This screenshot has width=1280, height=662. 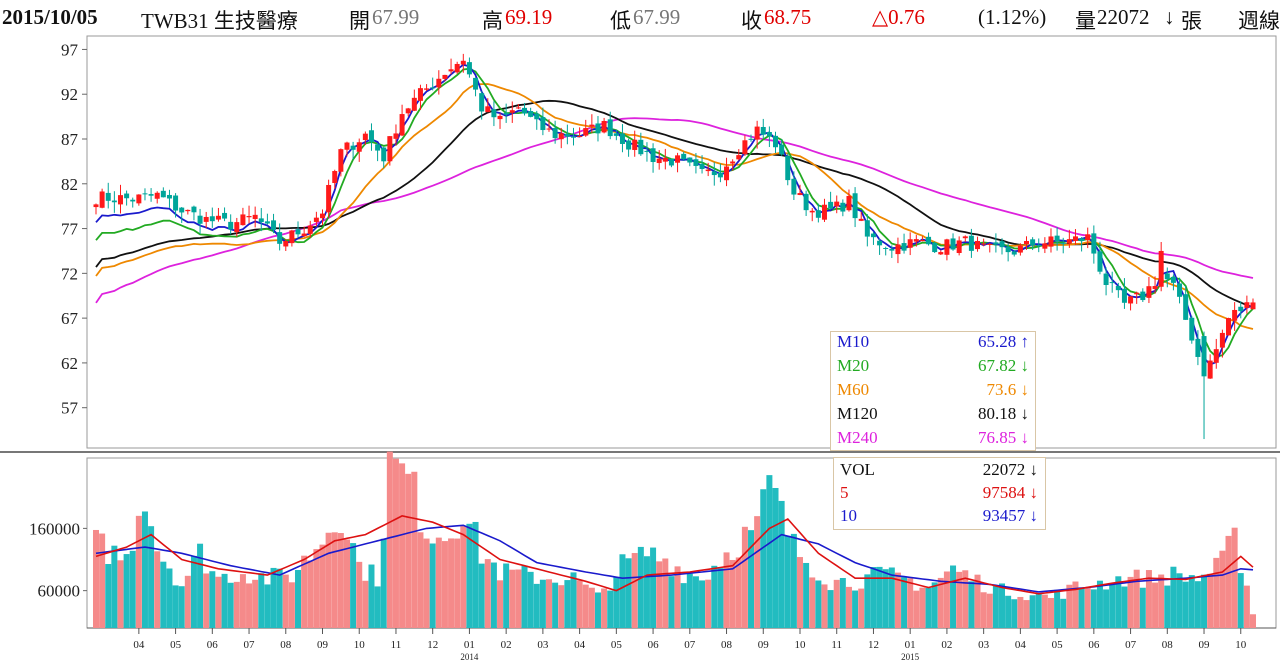 I want to click on month-label: 10, so click(x=1241, y=645).